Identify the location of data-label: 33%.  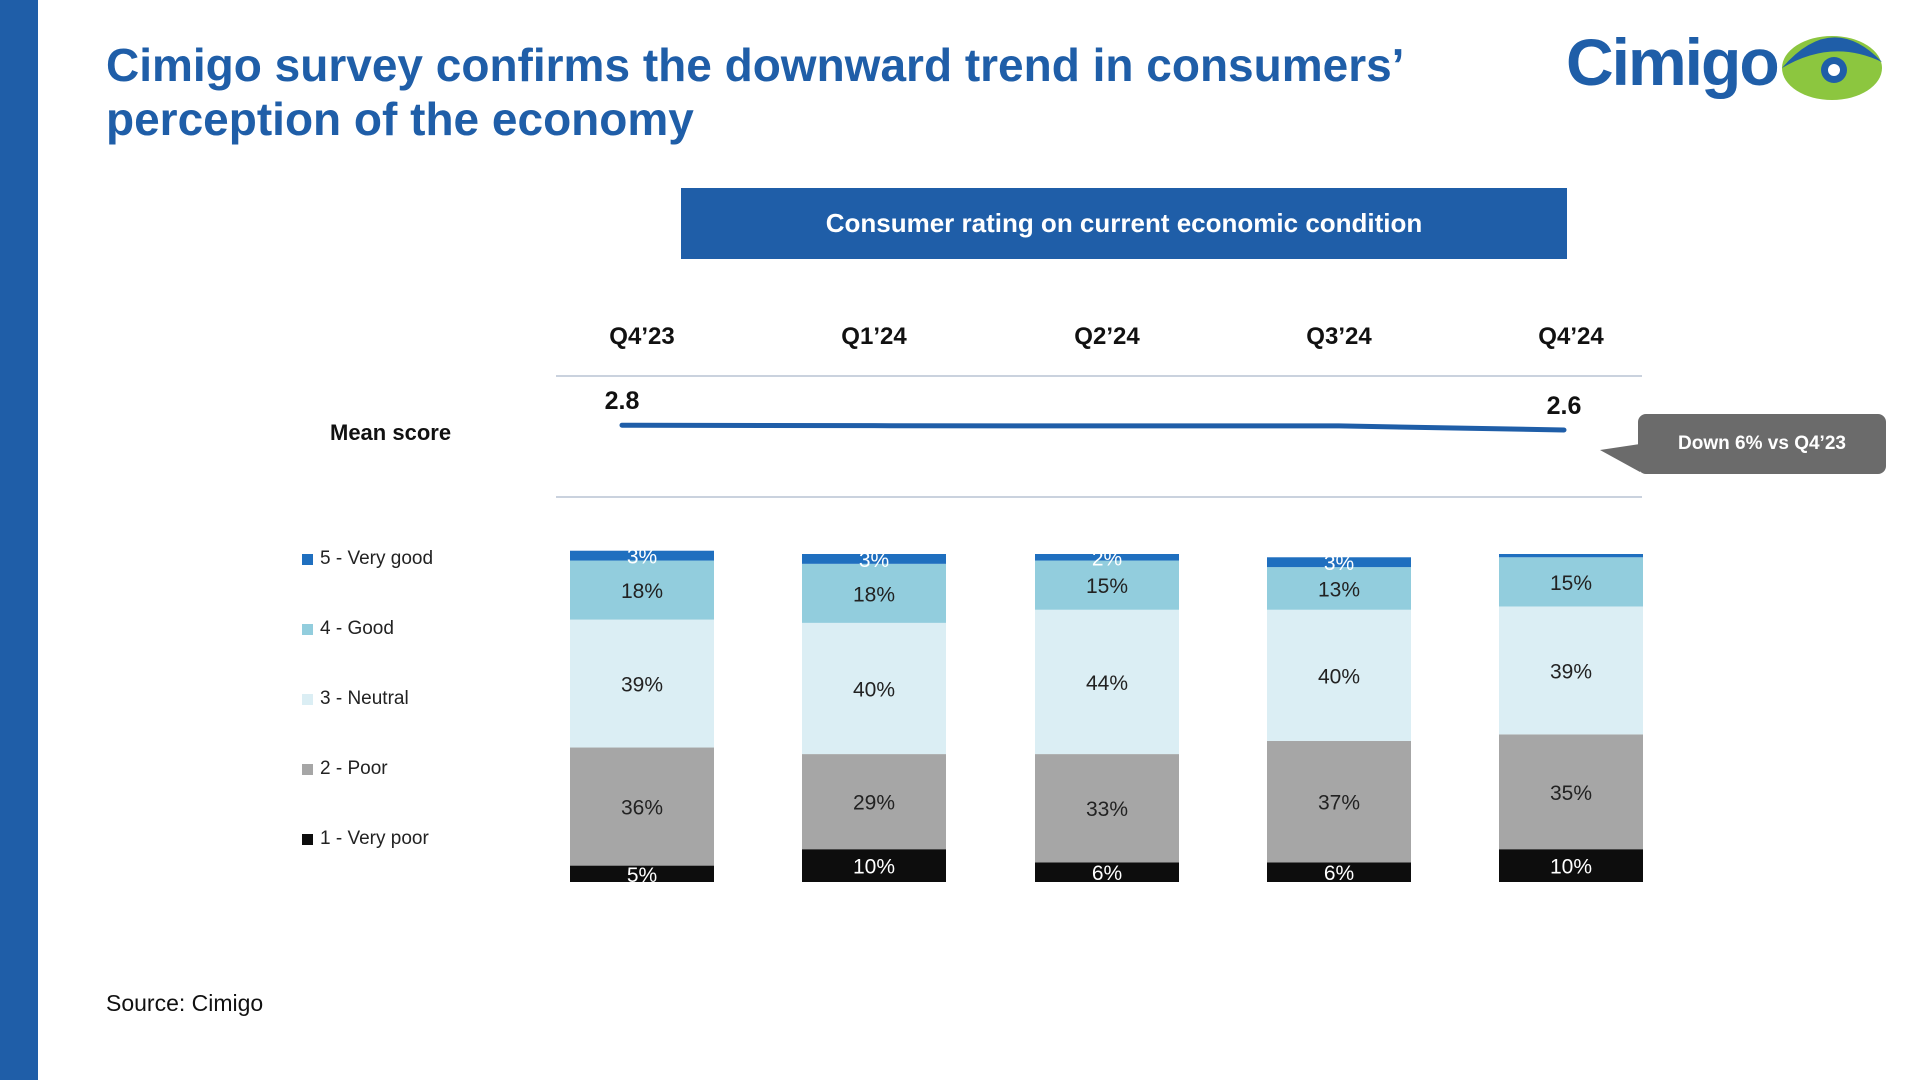
(1107, 809).